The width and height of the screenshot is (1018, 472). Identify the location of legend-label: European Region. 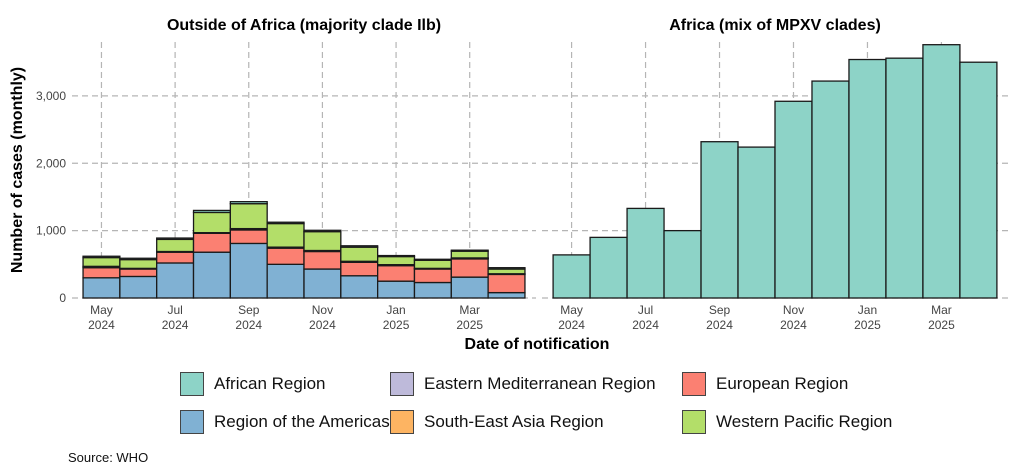
(782, 383).